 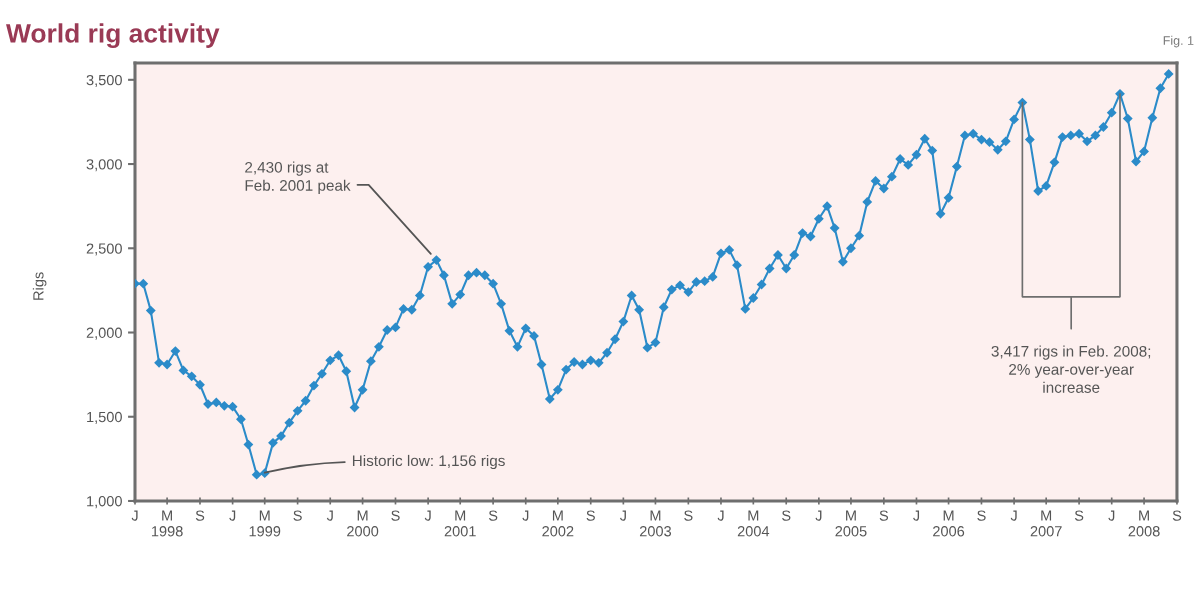 I want to click on x-tick-label: M 2006, so click(x=949, y=523).